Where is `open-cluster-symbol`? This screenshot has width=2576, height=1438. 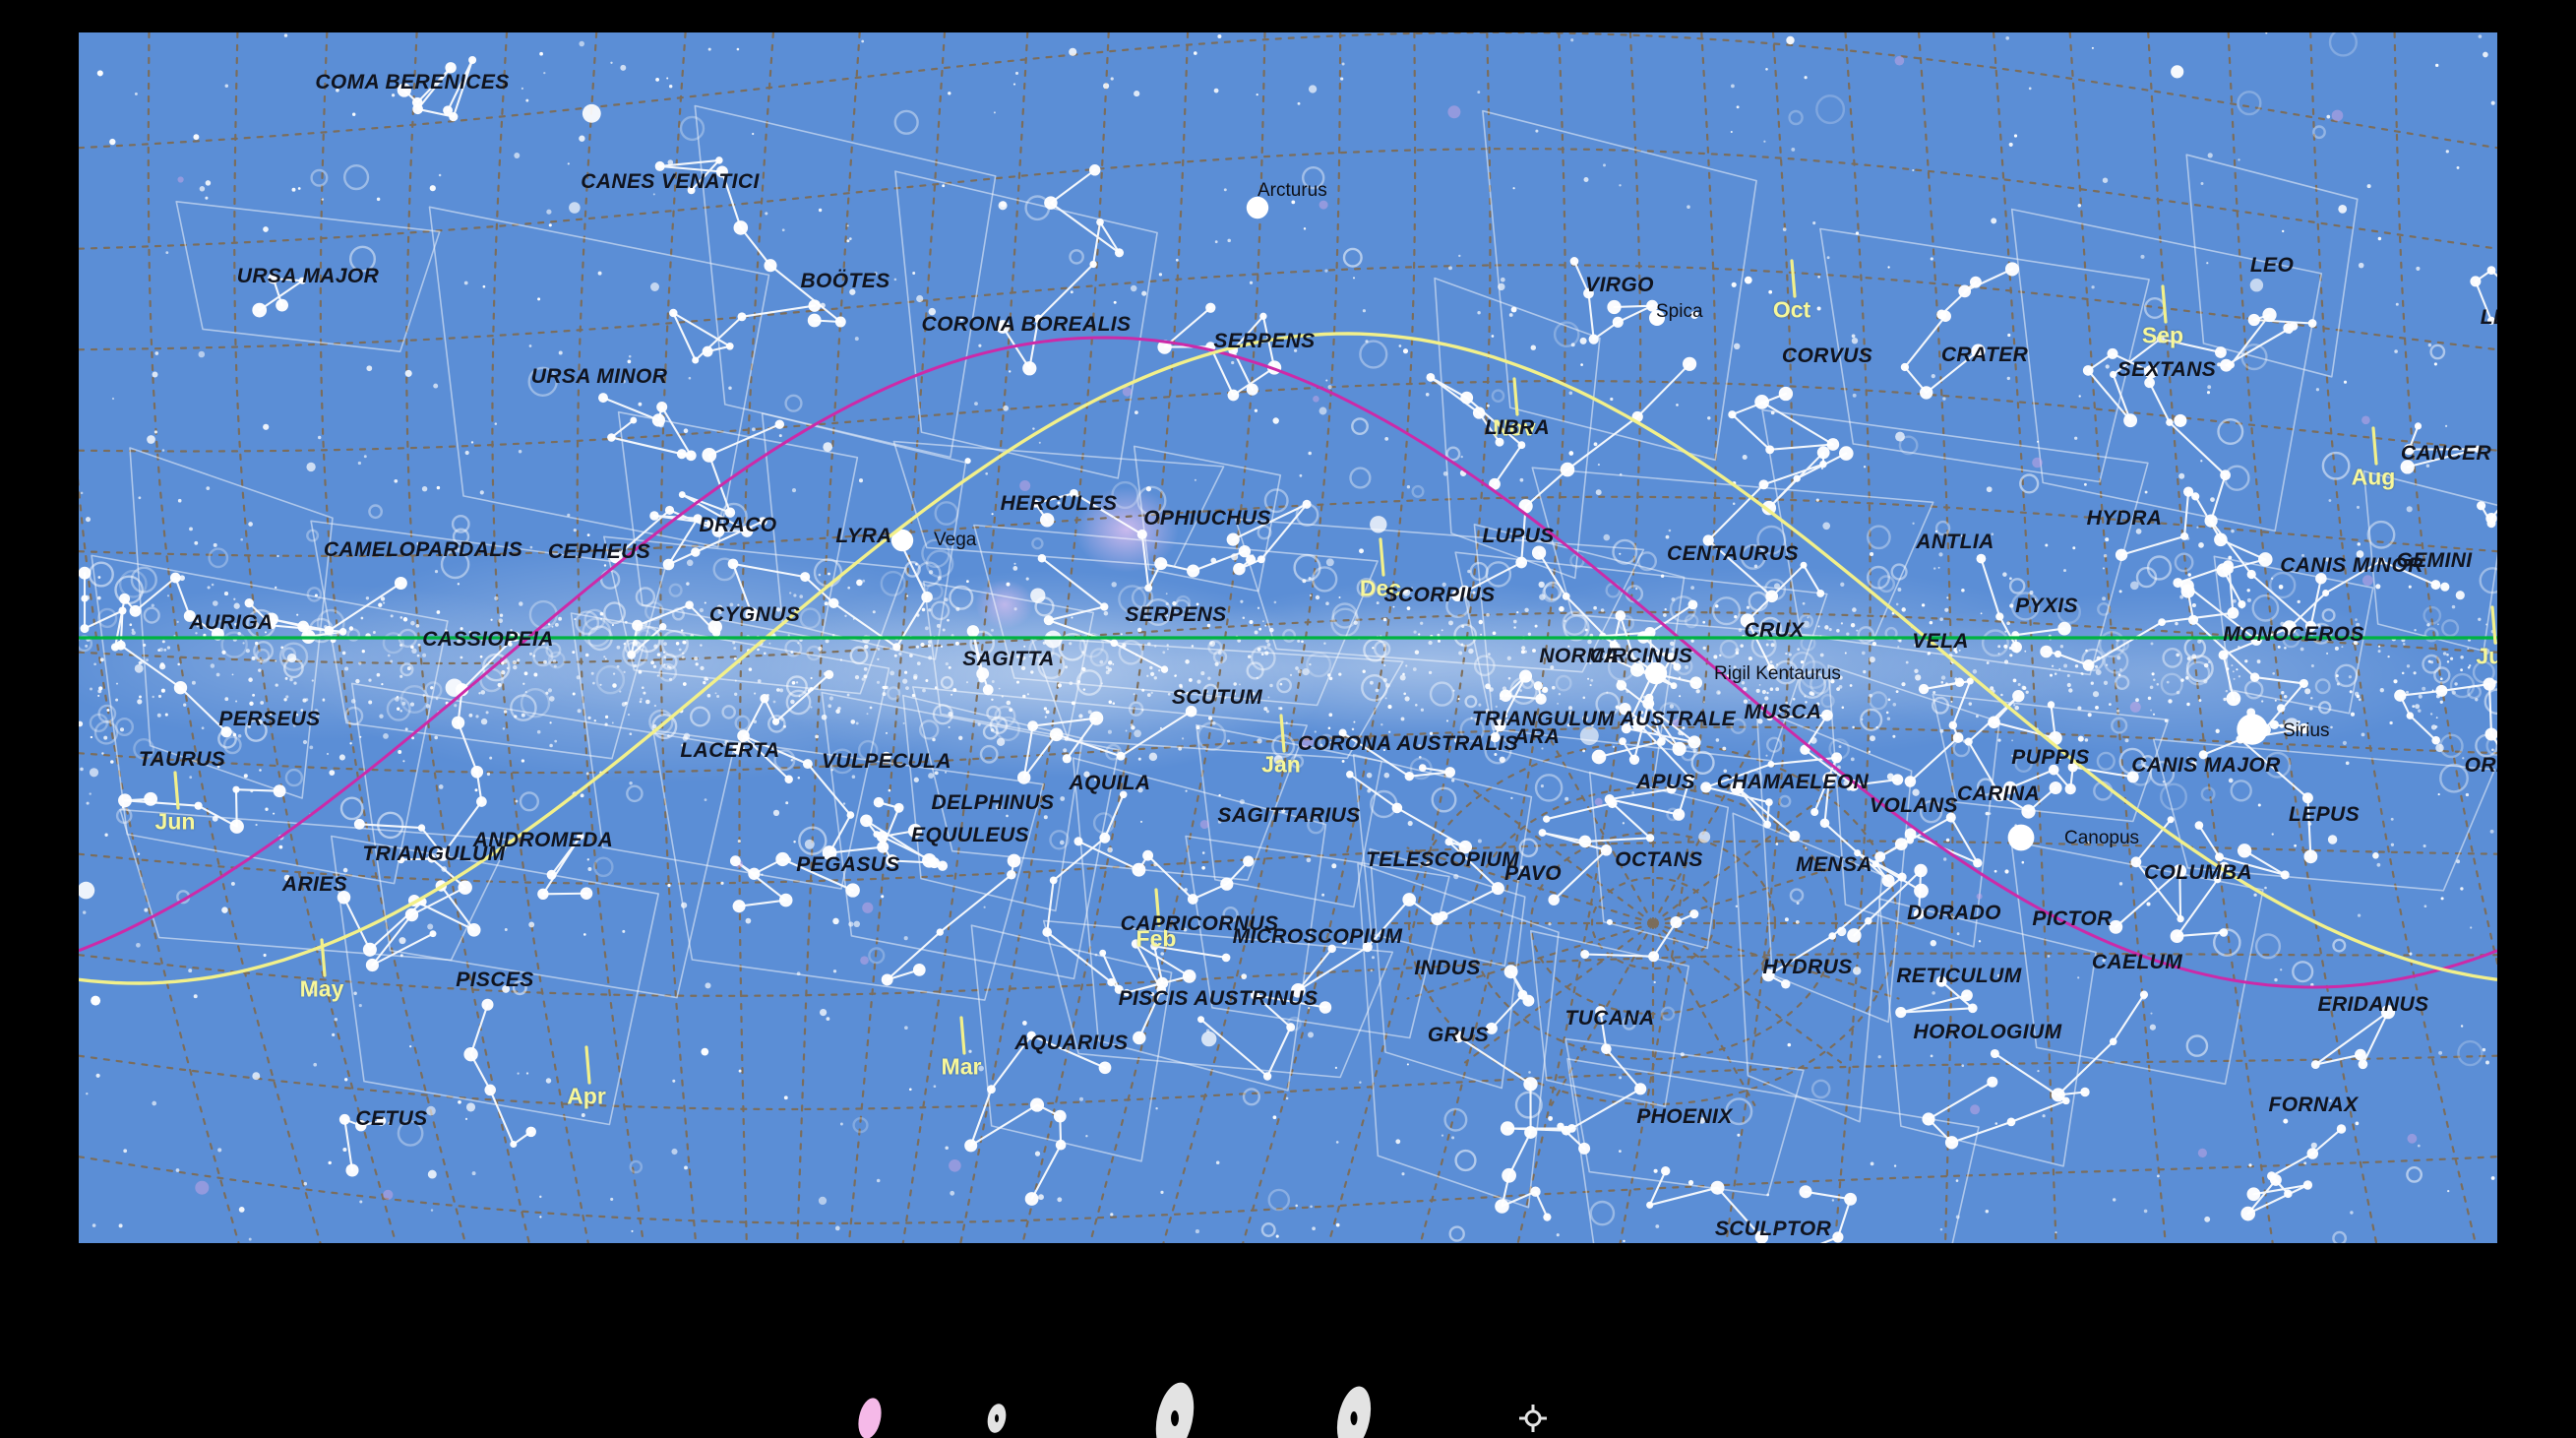 open-cluster-symbol is located at coordinates (1175, 1410).